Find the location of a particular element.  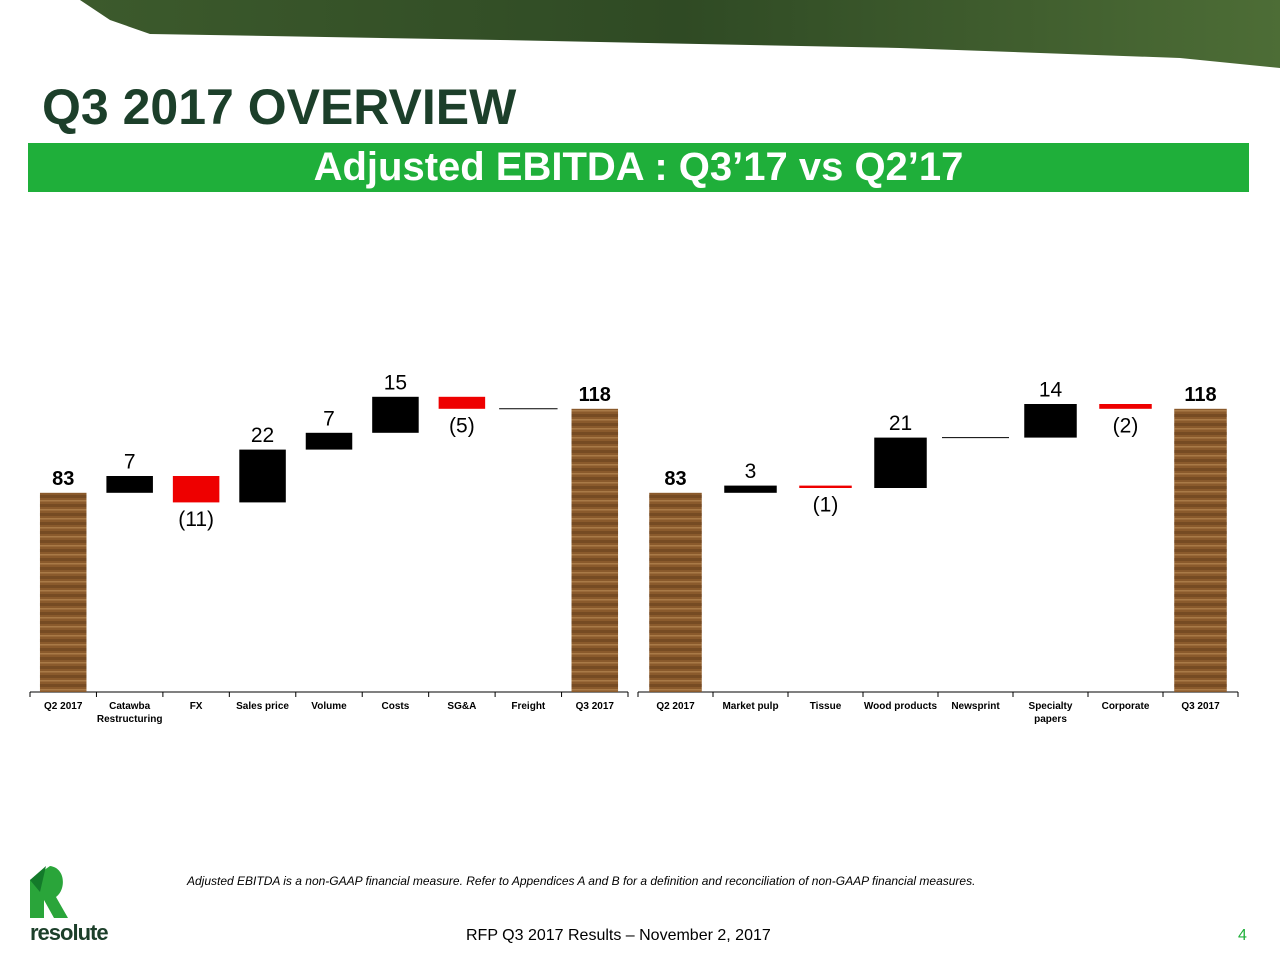

value-label: 15 is located at coordinates (395, 382).